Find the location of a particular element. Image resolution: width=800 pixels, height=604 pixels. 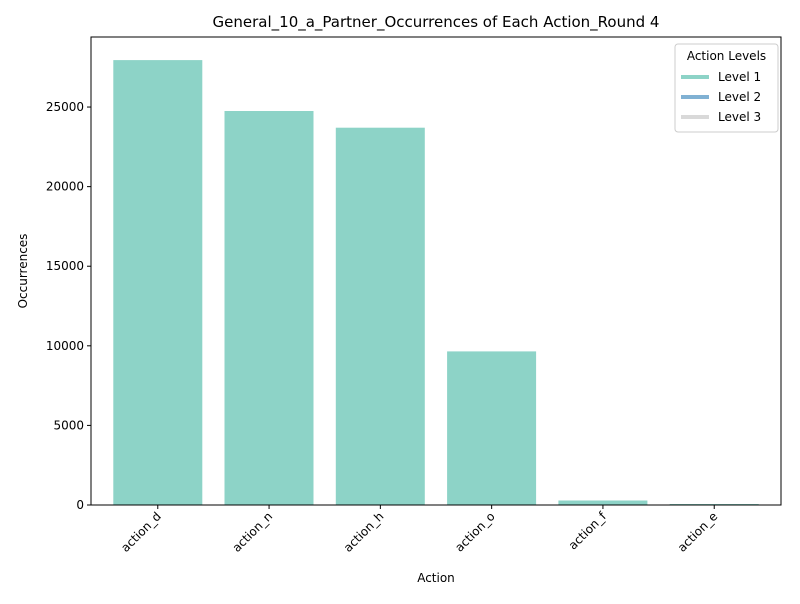

y-tick-label: 25000 is located at coordinates (65, 107).